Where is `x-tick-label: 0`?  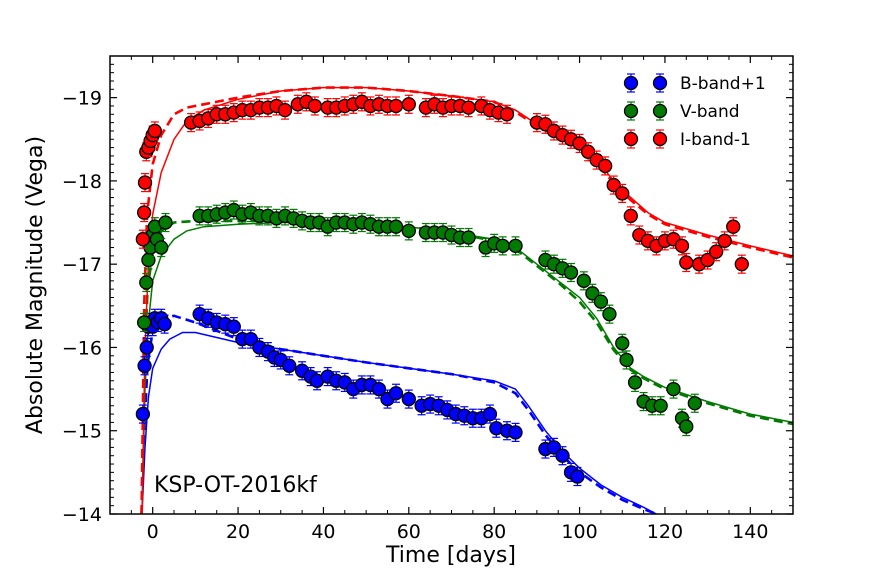 x-tick-label: 0 is located at coordinates (153, 532).